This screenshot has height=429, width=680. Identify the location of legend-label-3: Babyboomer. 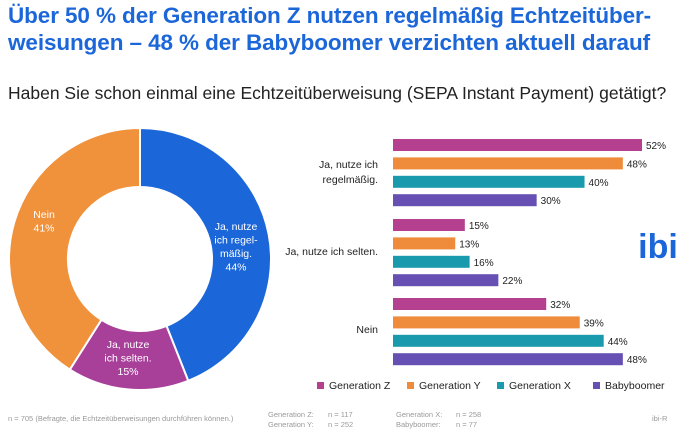
(635, 386).